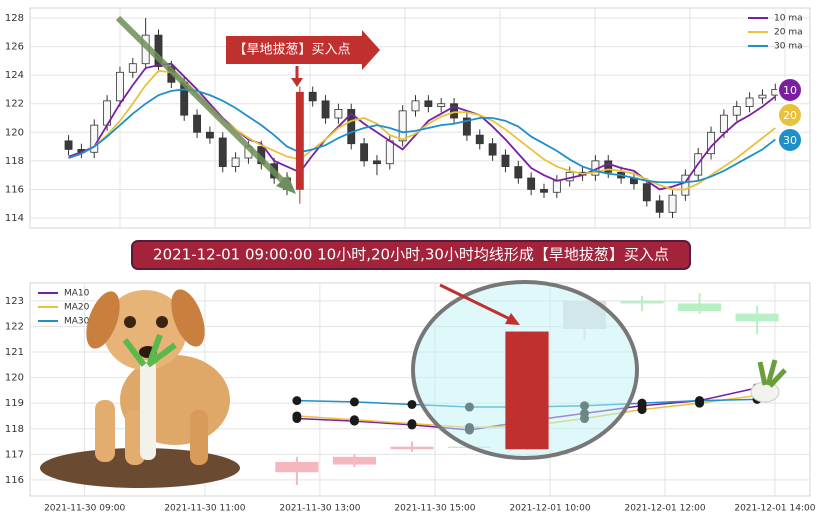 This screenshot has height=520, width=819. Describe the element at coordinates (790, 90) in the screenshot. I see `ma-badge-label: 10` at that location.